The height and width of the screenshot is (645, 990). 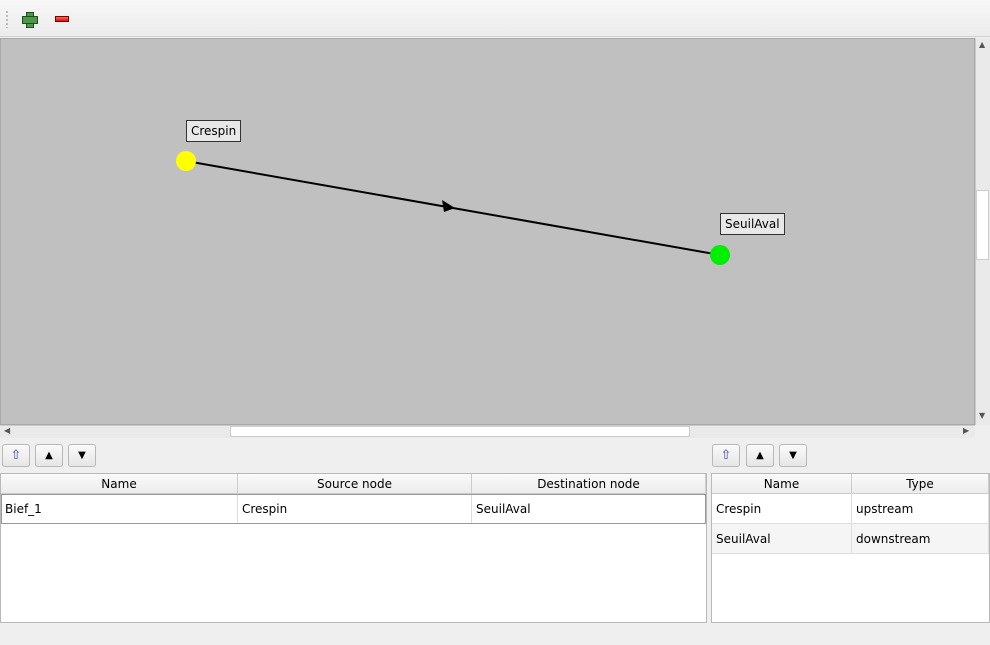 What do you see at coordinates (495, 18) in the screenshot?
I see `toolbar` at bounding box center [495, 18].